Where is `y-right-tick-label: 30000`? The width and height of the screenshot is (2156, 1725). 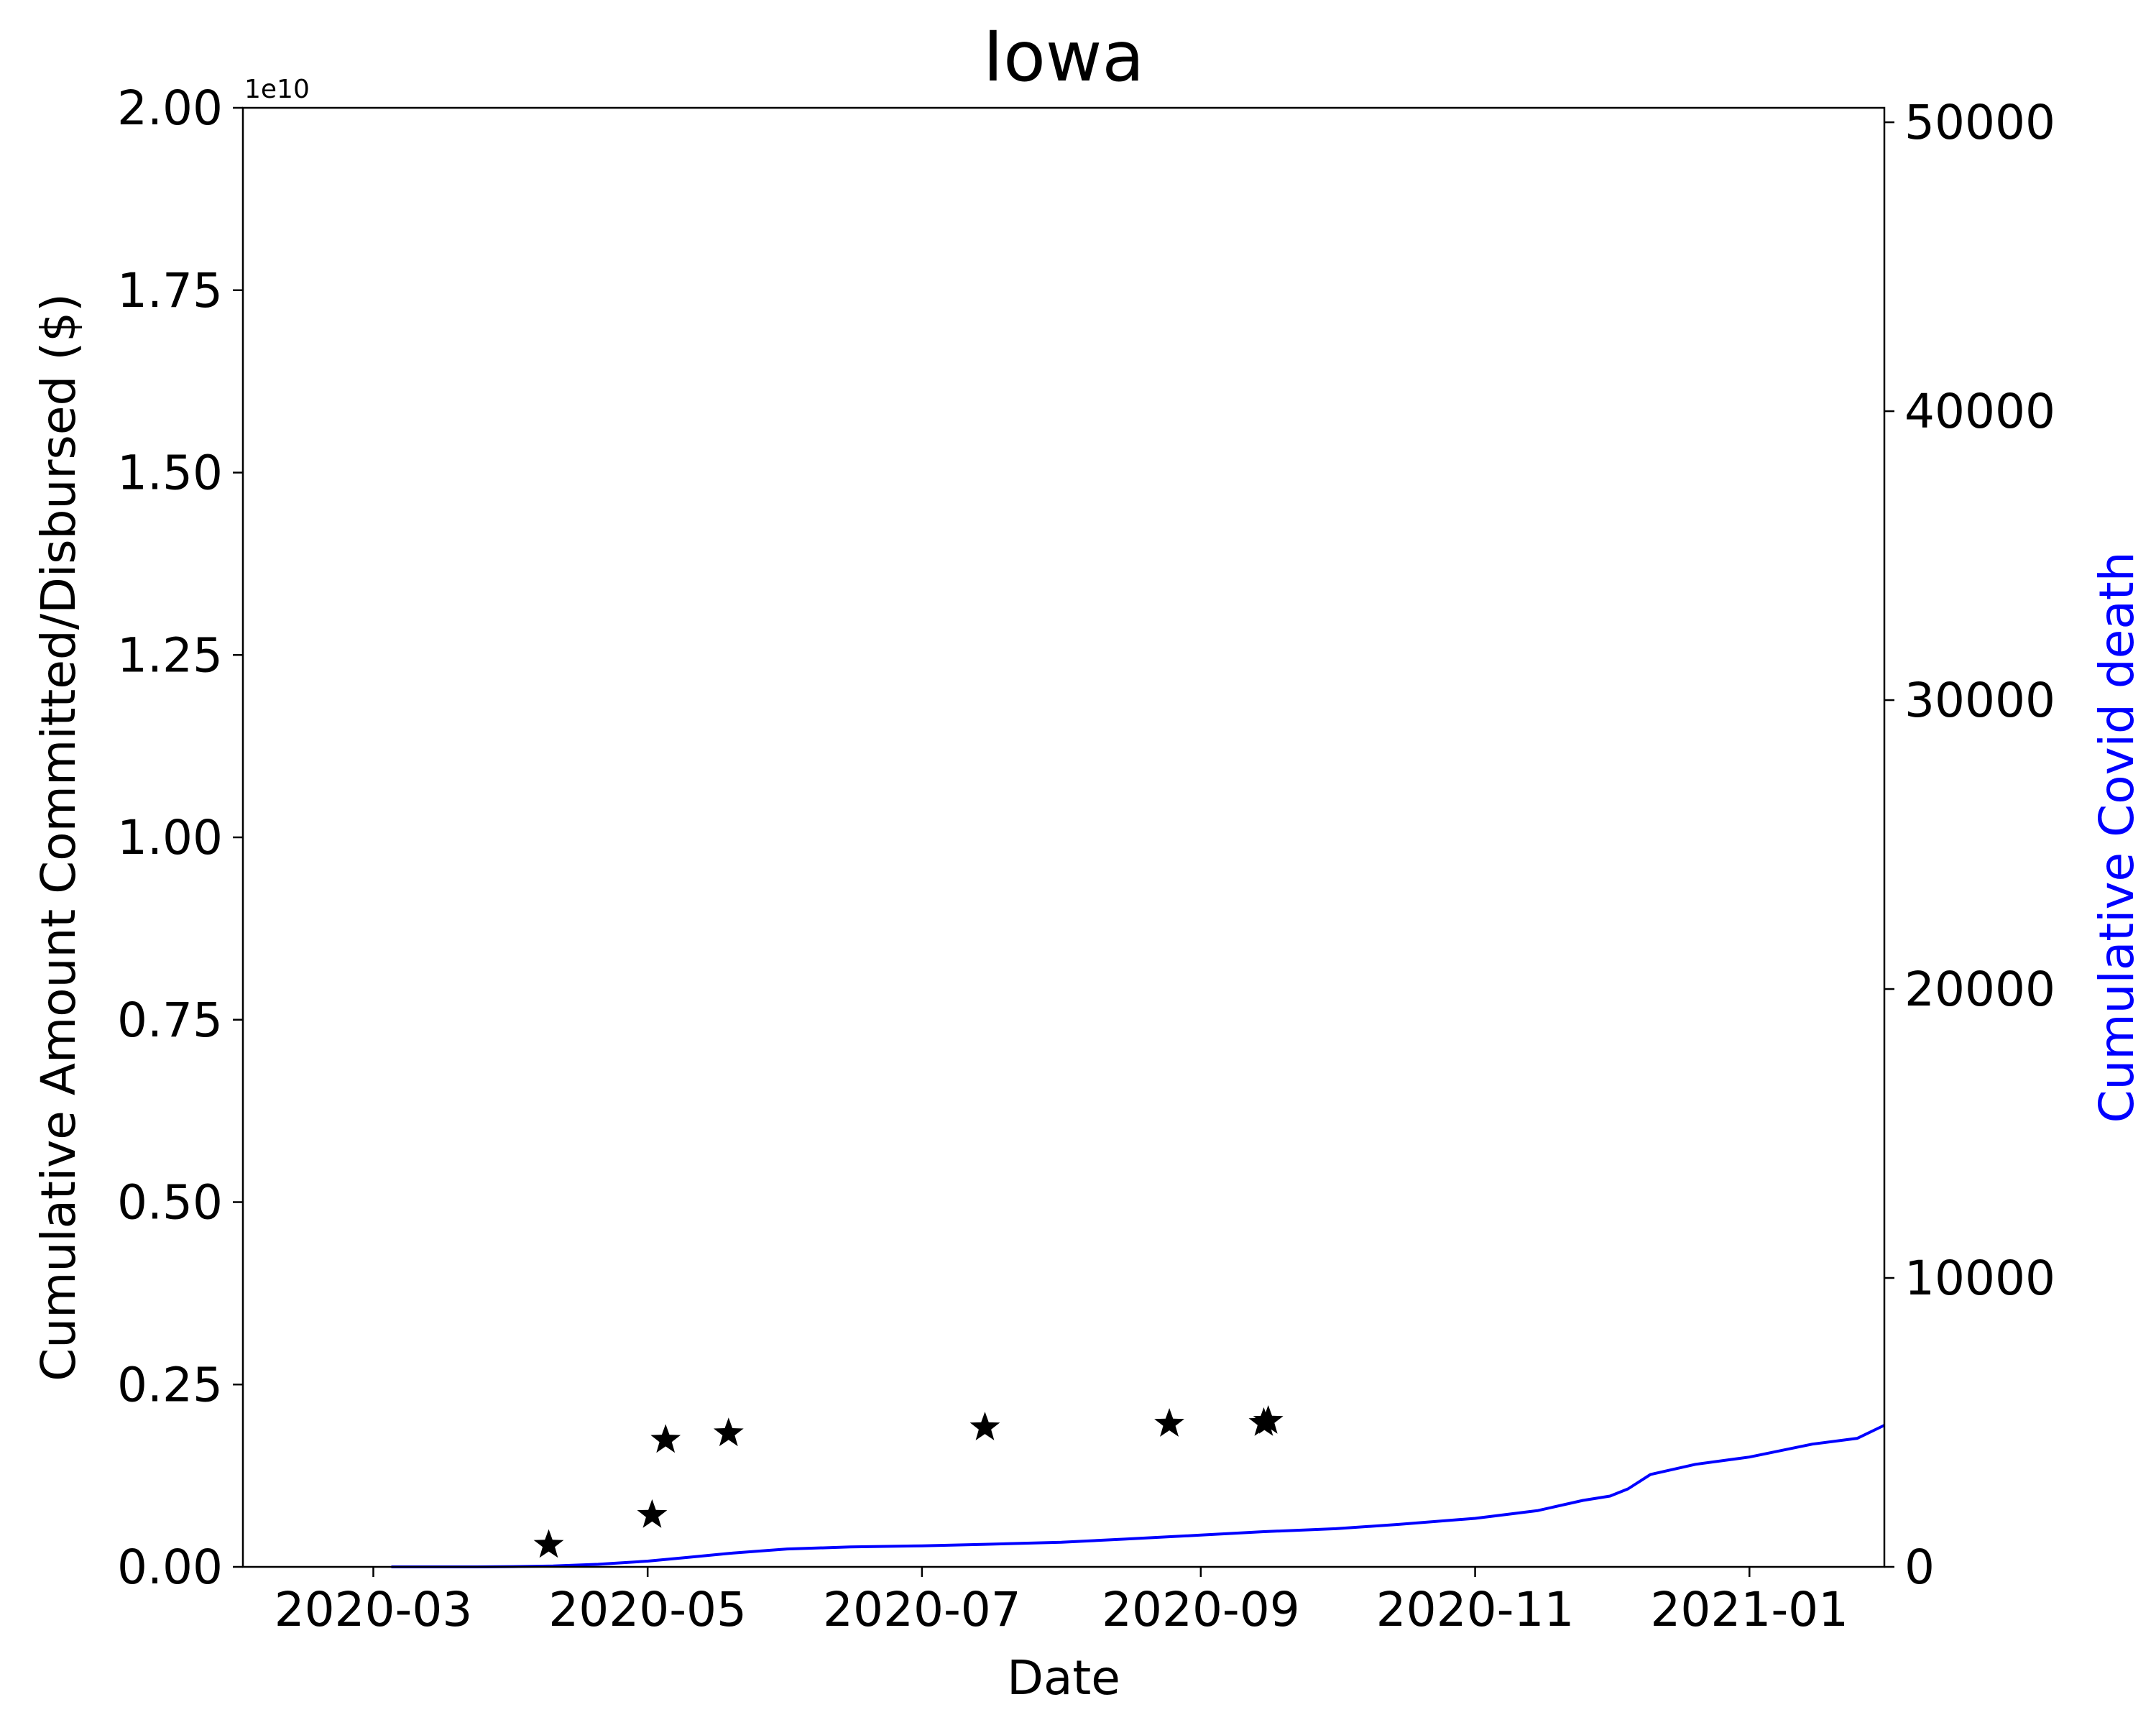 y-right-tick-label: 30000 is located at coordinates (1979, 700).